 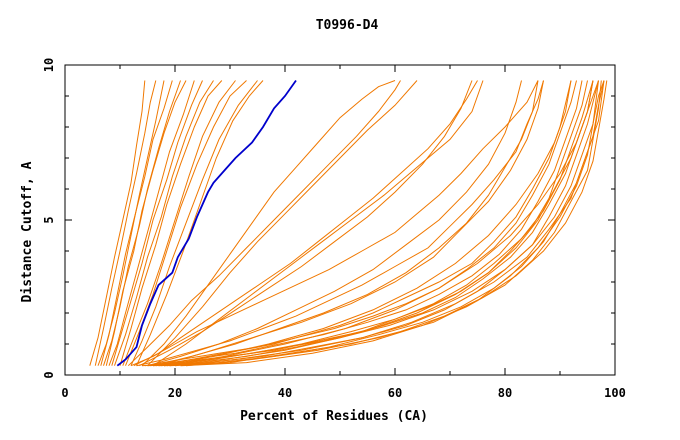 I want to click on y-tick-label: 5, so click(x=49, y=219).